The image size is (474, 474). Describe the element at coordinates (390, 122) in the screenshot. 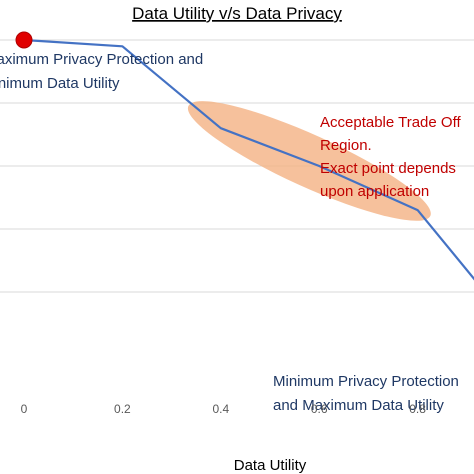

I see `annotation-region-line1: Acceptable Trade Off` at that location.